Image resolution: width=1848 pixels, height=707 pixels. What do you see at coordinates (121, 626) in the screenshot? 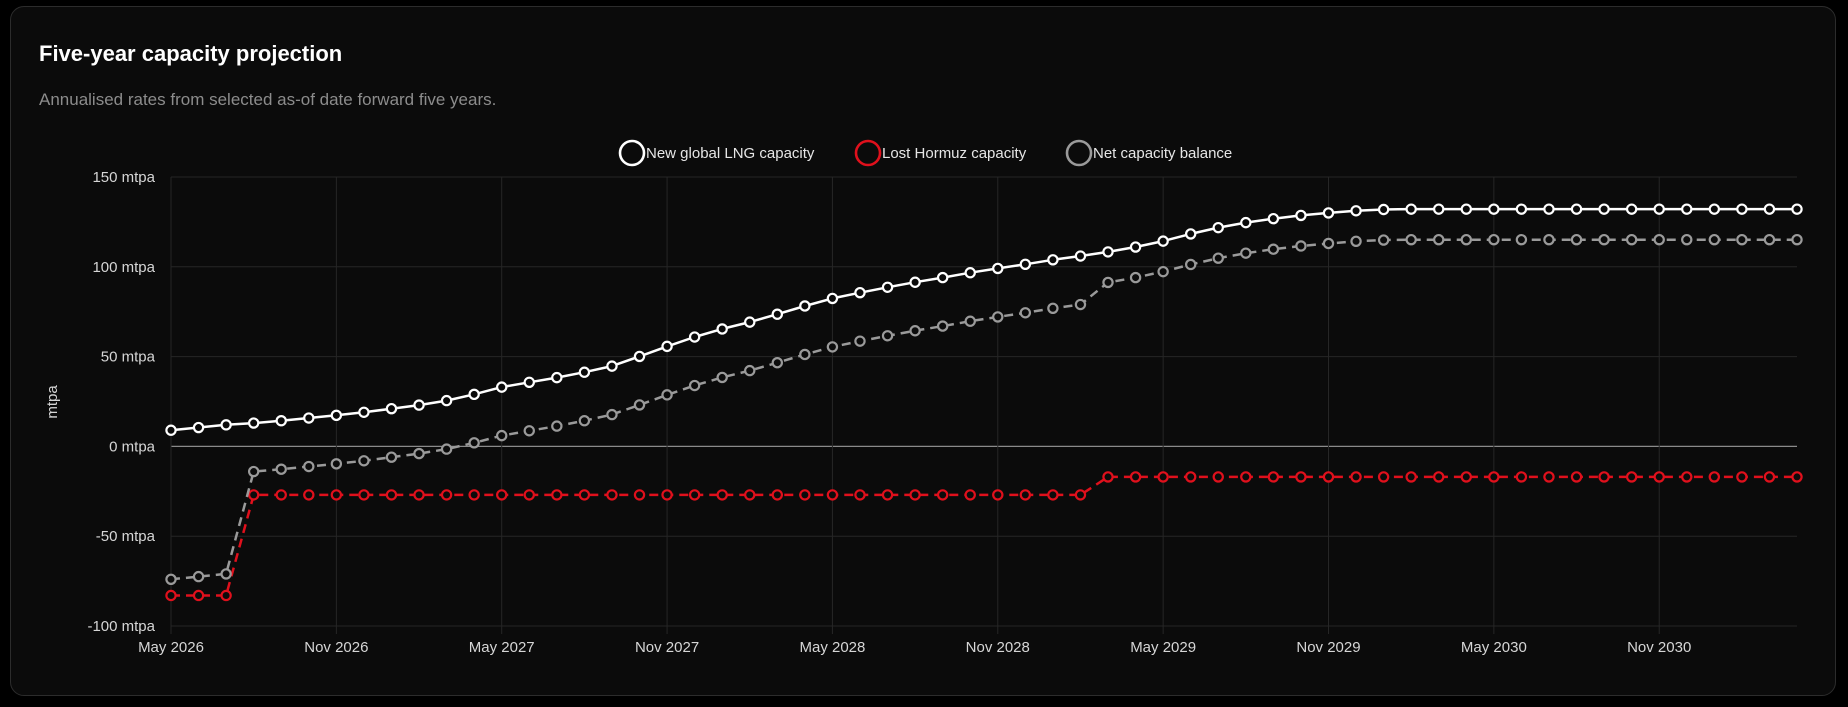
I see `y-tick-label: -100 mtpa` at bounding box center [121, 626].